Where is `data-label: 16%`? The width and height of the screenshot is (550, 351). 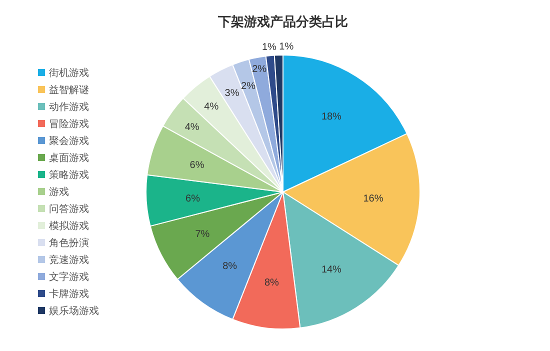 data-label: 16% is located at coordinates (373, 199).